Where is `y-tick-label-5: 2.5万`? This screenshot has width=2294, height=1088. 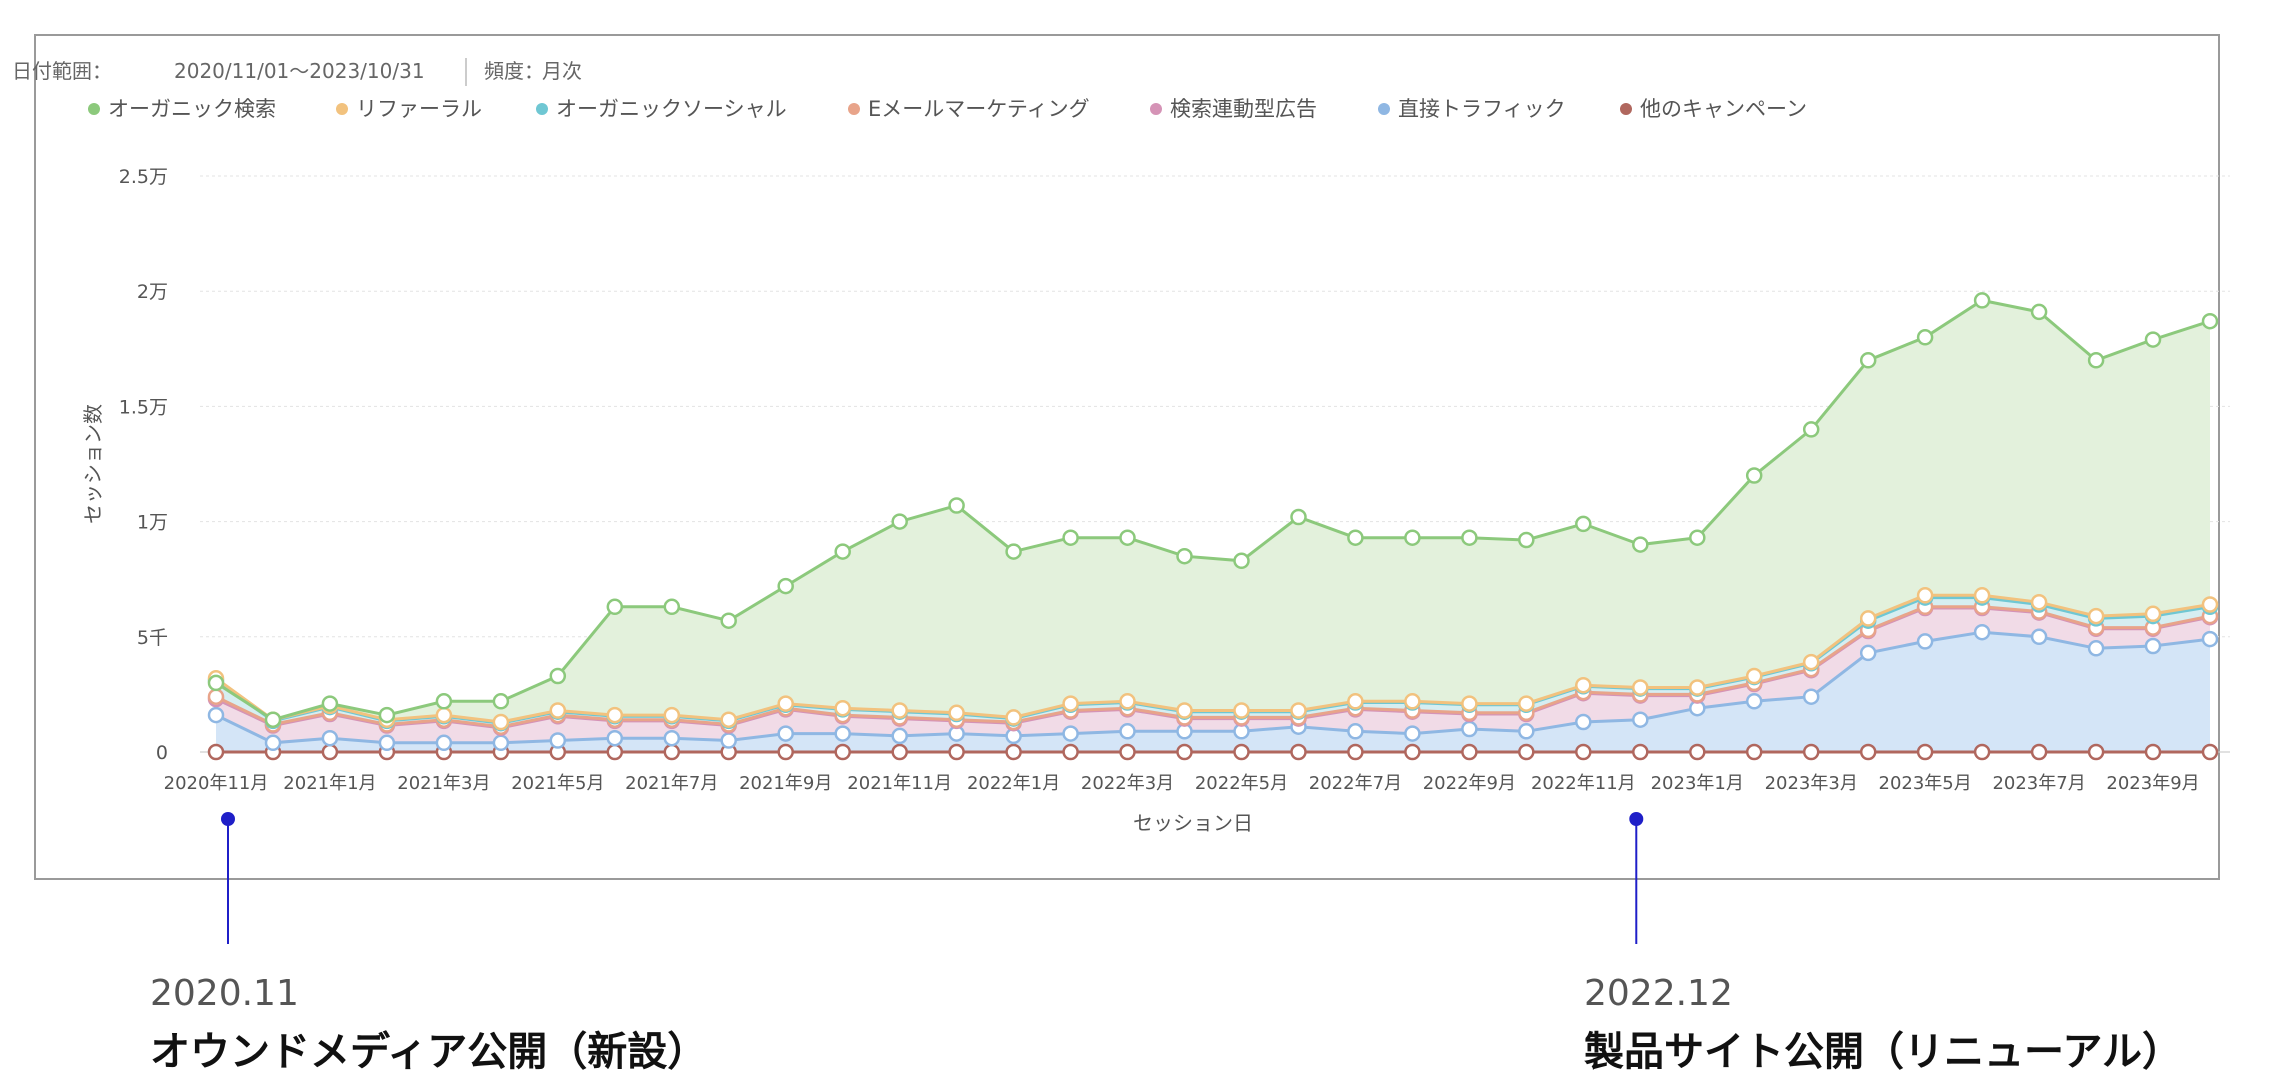 y-tick-label-5: 2.5万 is located at coordinates (143, 177).